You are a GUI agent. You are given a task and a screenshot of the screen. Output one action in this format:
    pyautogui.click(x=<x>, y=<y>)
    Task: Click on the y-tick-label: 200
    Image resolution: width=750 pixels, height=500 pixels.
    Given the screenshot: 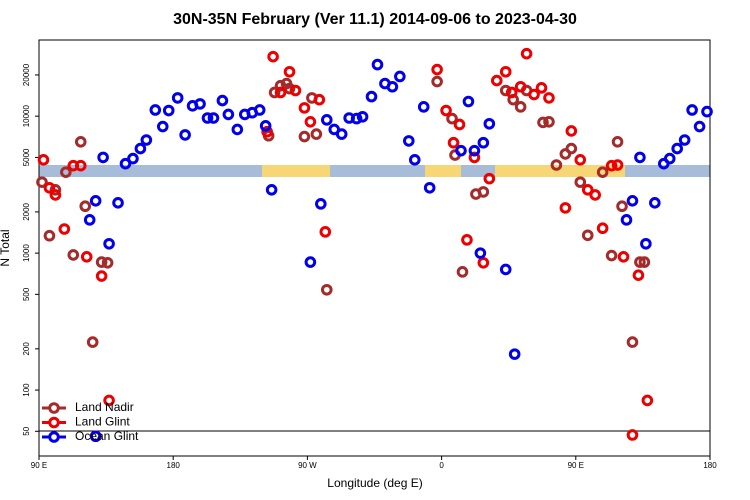 What is the action you would take?
    pyautogui.click(x=26, y=349)
    